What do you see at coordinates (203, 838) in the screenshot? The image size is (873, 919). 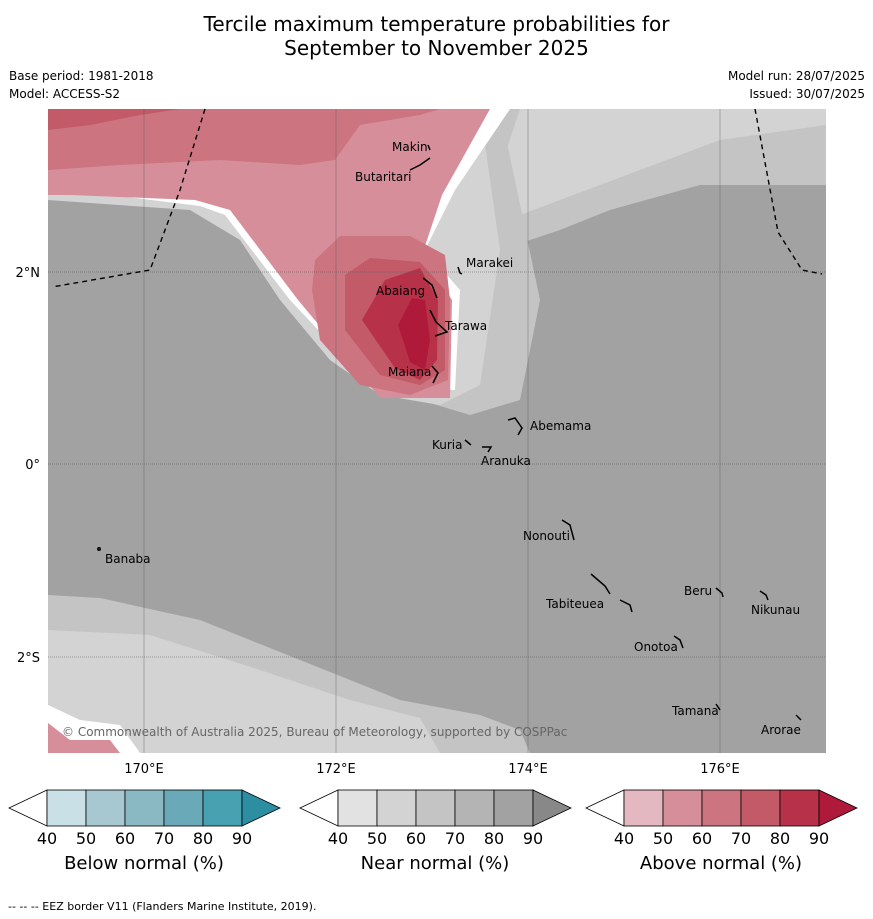 I see `below-normal-tick-80: 80` at bounding box center [203, 838].